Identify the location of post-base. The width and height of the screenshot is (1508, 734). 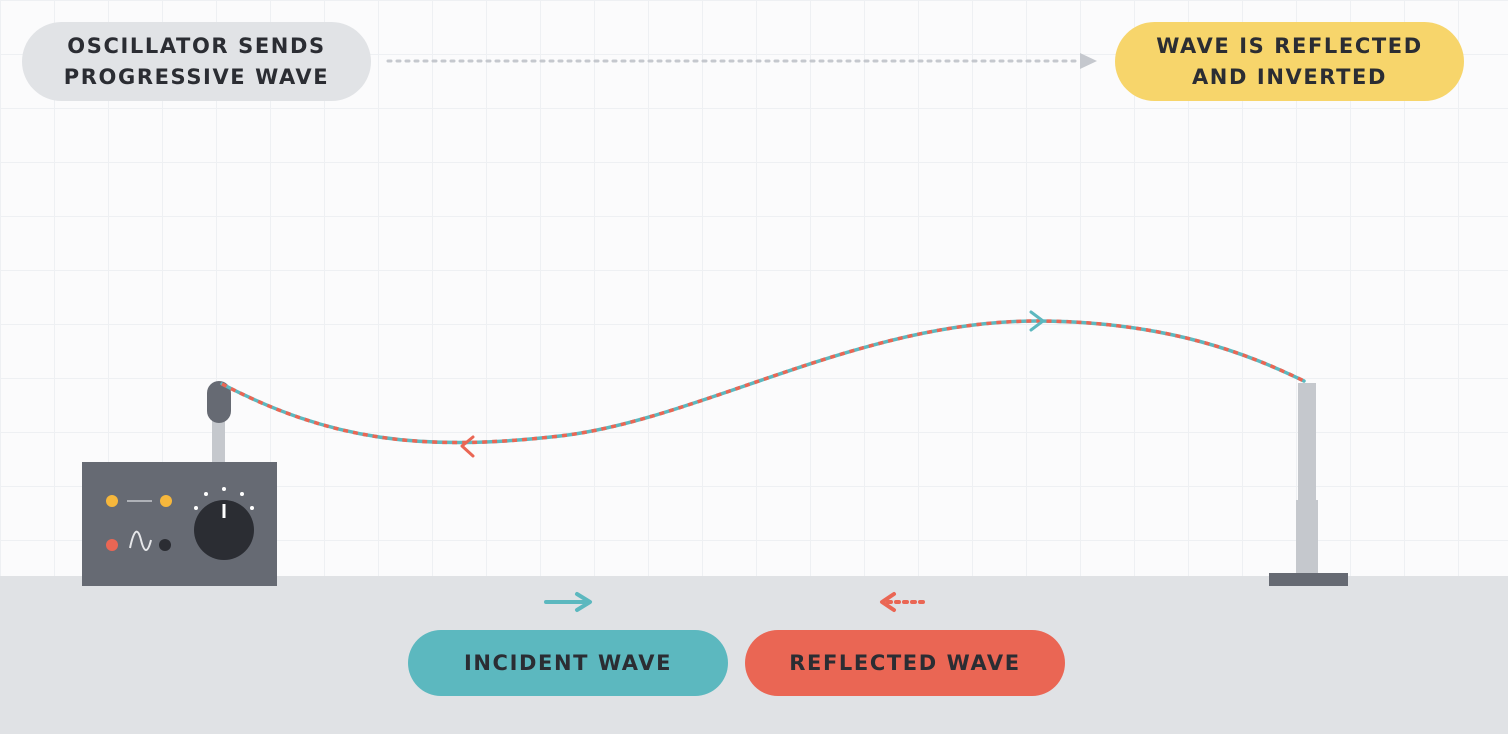
(1308, 579).